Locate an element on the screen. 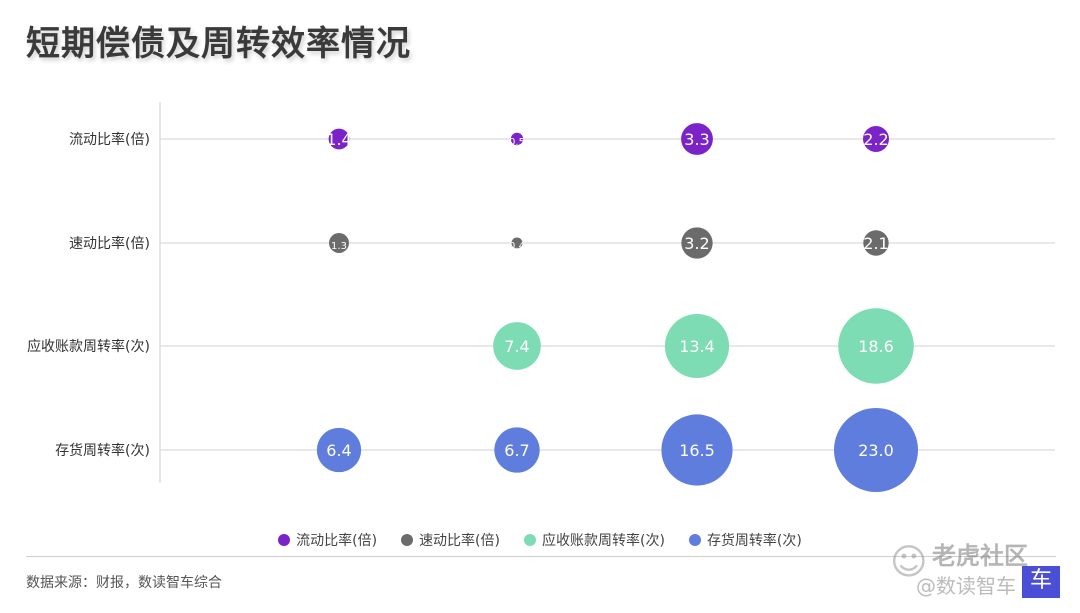  bubble-label: 23.0 is located at coordinates (876, 450).